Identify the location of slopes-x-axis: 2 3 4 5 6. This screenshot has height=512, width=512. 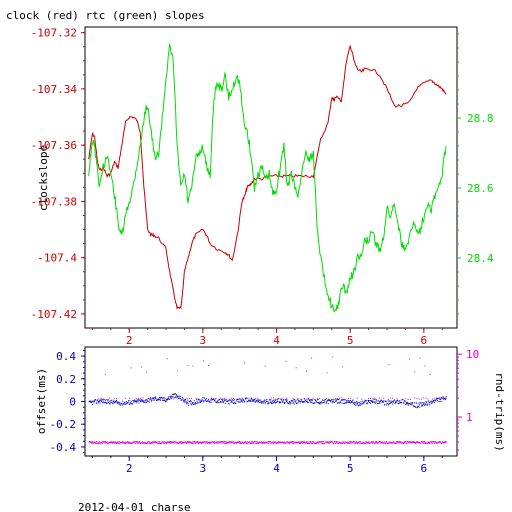
(267, 337).